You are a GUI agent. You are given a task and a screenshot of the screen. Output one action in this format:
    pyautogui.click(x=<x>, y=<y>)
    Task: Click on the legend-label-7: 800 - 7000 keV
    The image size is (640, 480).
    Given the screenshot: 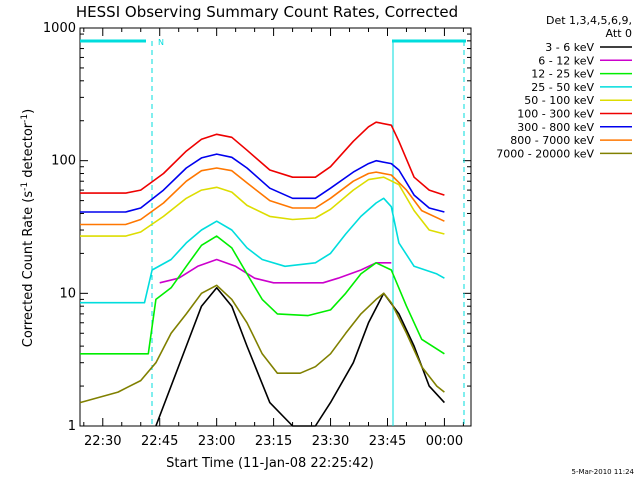 What is the action you would take?
    pyautogui.click(x=552, y=140)
    